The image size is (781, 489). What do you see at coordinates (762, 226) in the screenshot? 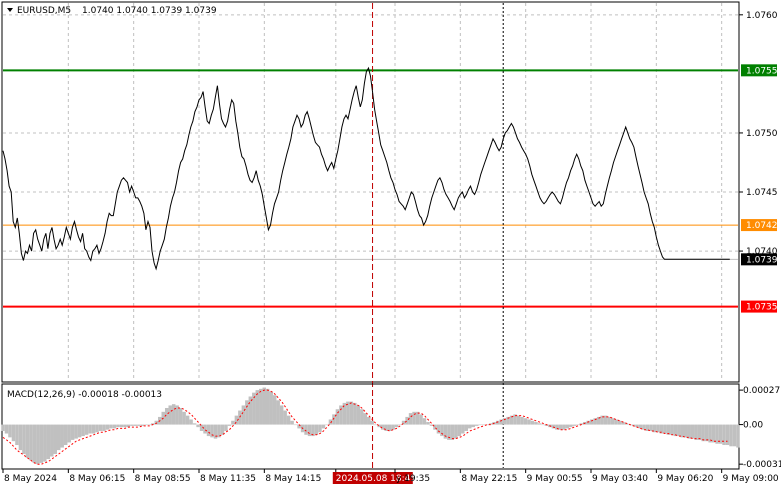
I see `price-level-tag-label: 1.0742` at bounding box center [762, 226].